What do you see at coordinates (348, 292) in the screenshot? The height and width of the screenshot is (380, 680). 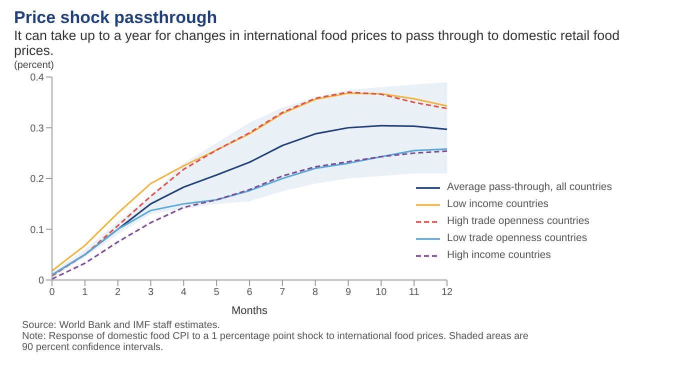 I see `x-tick-label: 9` at bounding box center [348, 292].